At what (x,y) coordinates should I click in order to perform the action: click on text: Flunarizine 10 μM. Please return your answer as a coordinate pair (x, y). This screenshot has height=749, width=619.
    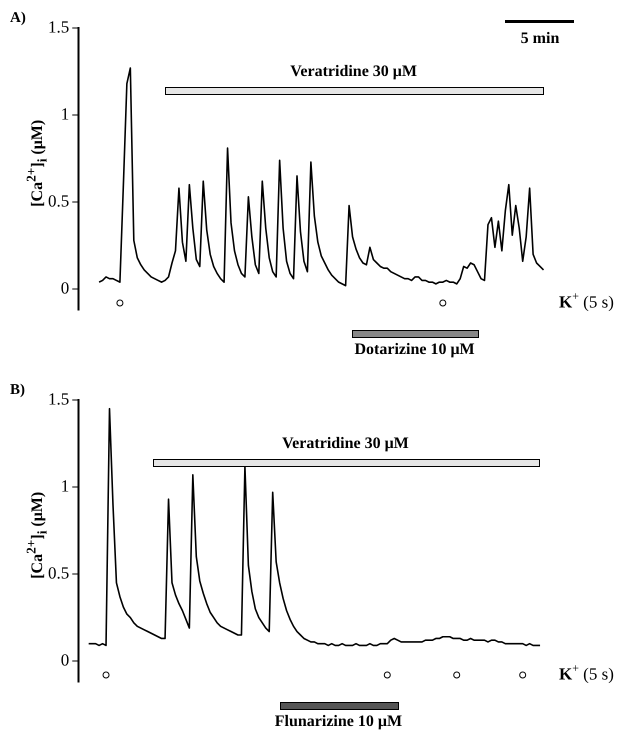
    Looking at the image, I should click on (338, 722).